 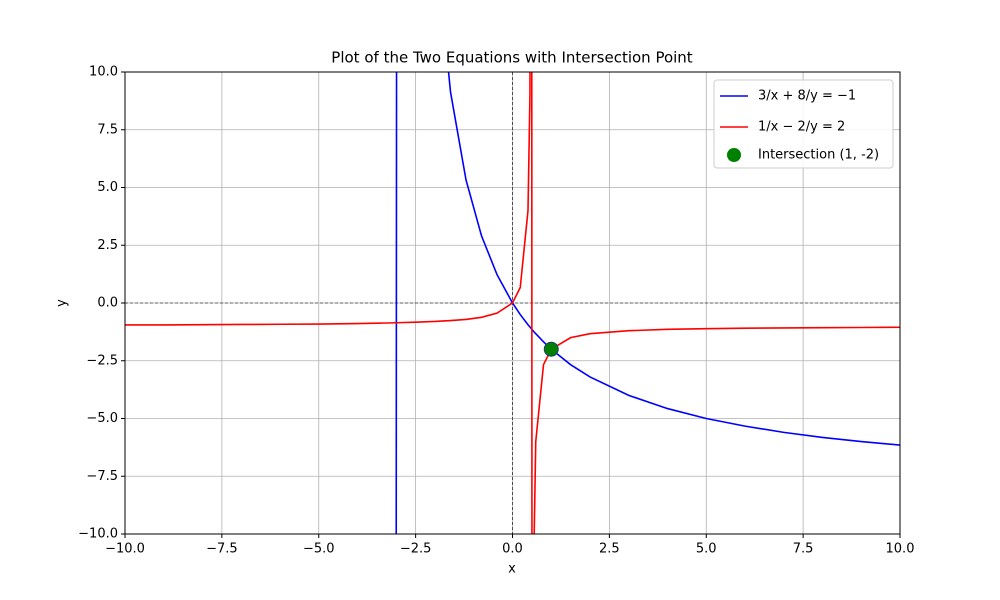 I want to click on x-tick-label: −5.0, so click(x=319, y=549).